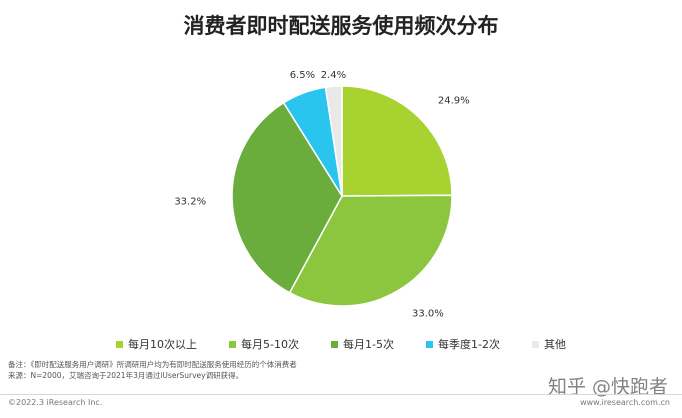 The height and width of the screenshot is (418, 682). I want to click on data-label: 33.2%, so click(190, 201).